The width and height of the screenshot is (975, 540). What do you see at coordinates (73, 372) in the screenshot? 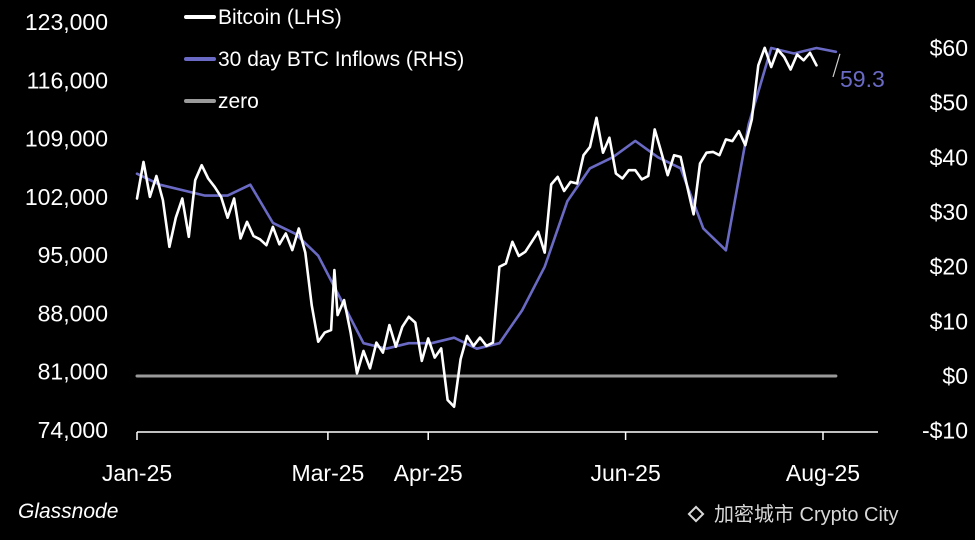
I see `left-tick-label: 81,000` at bounding box center [73, 372].